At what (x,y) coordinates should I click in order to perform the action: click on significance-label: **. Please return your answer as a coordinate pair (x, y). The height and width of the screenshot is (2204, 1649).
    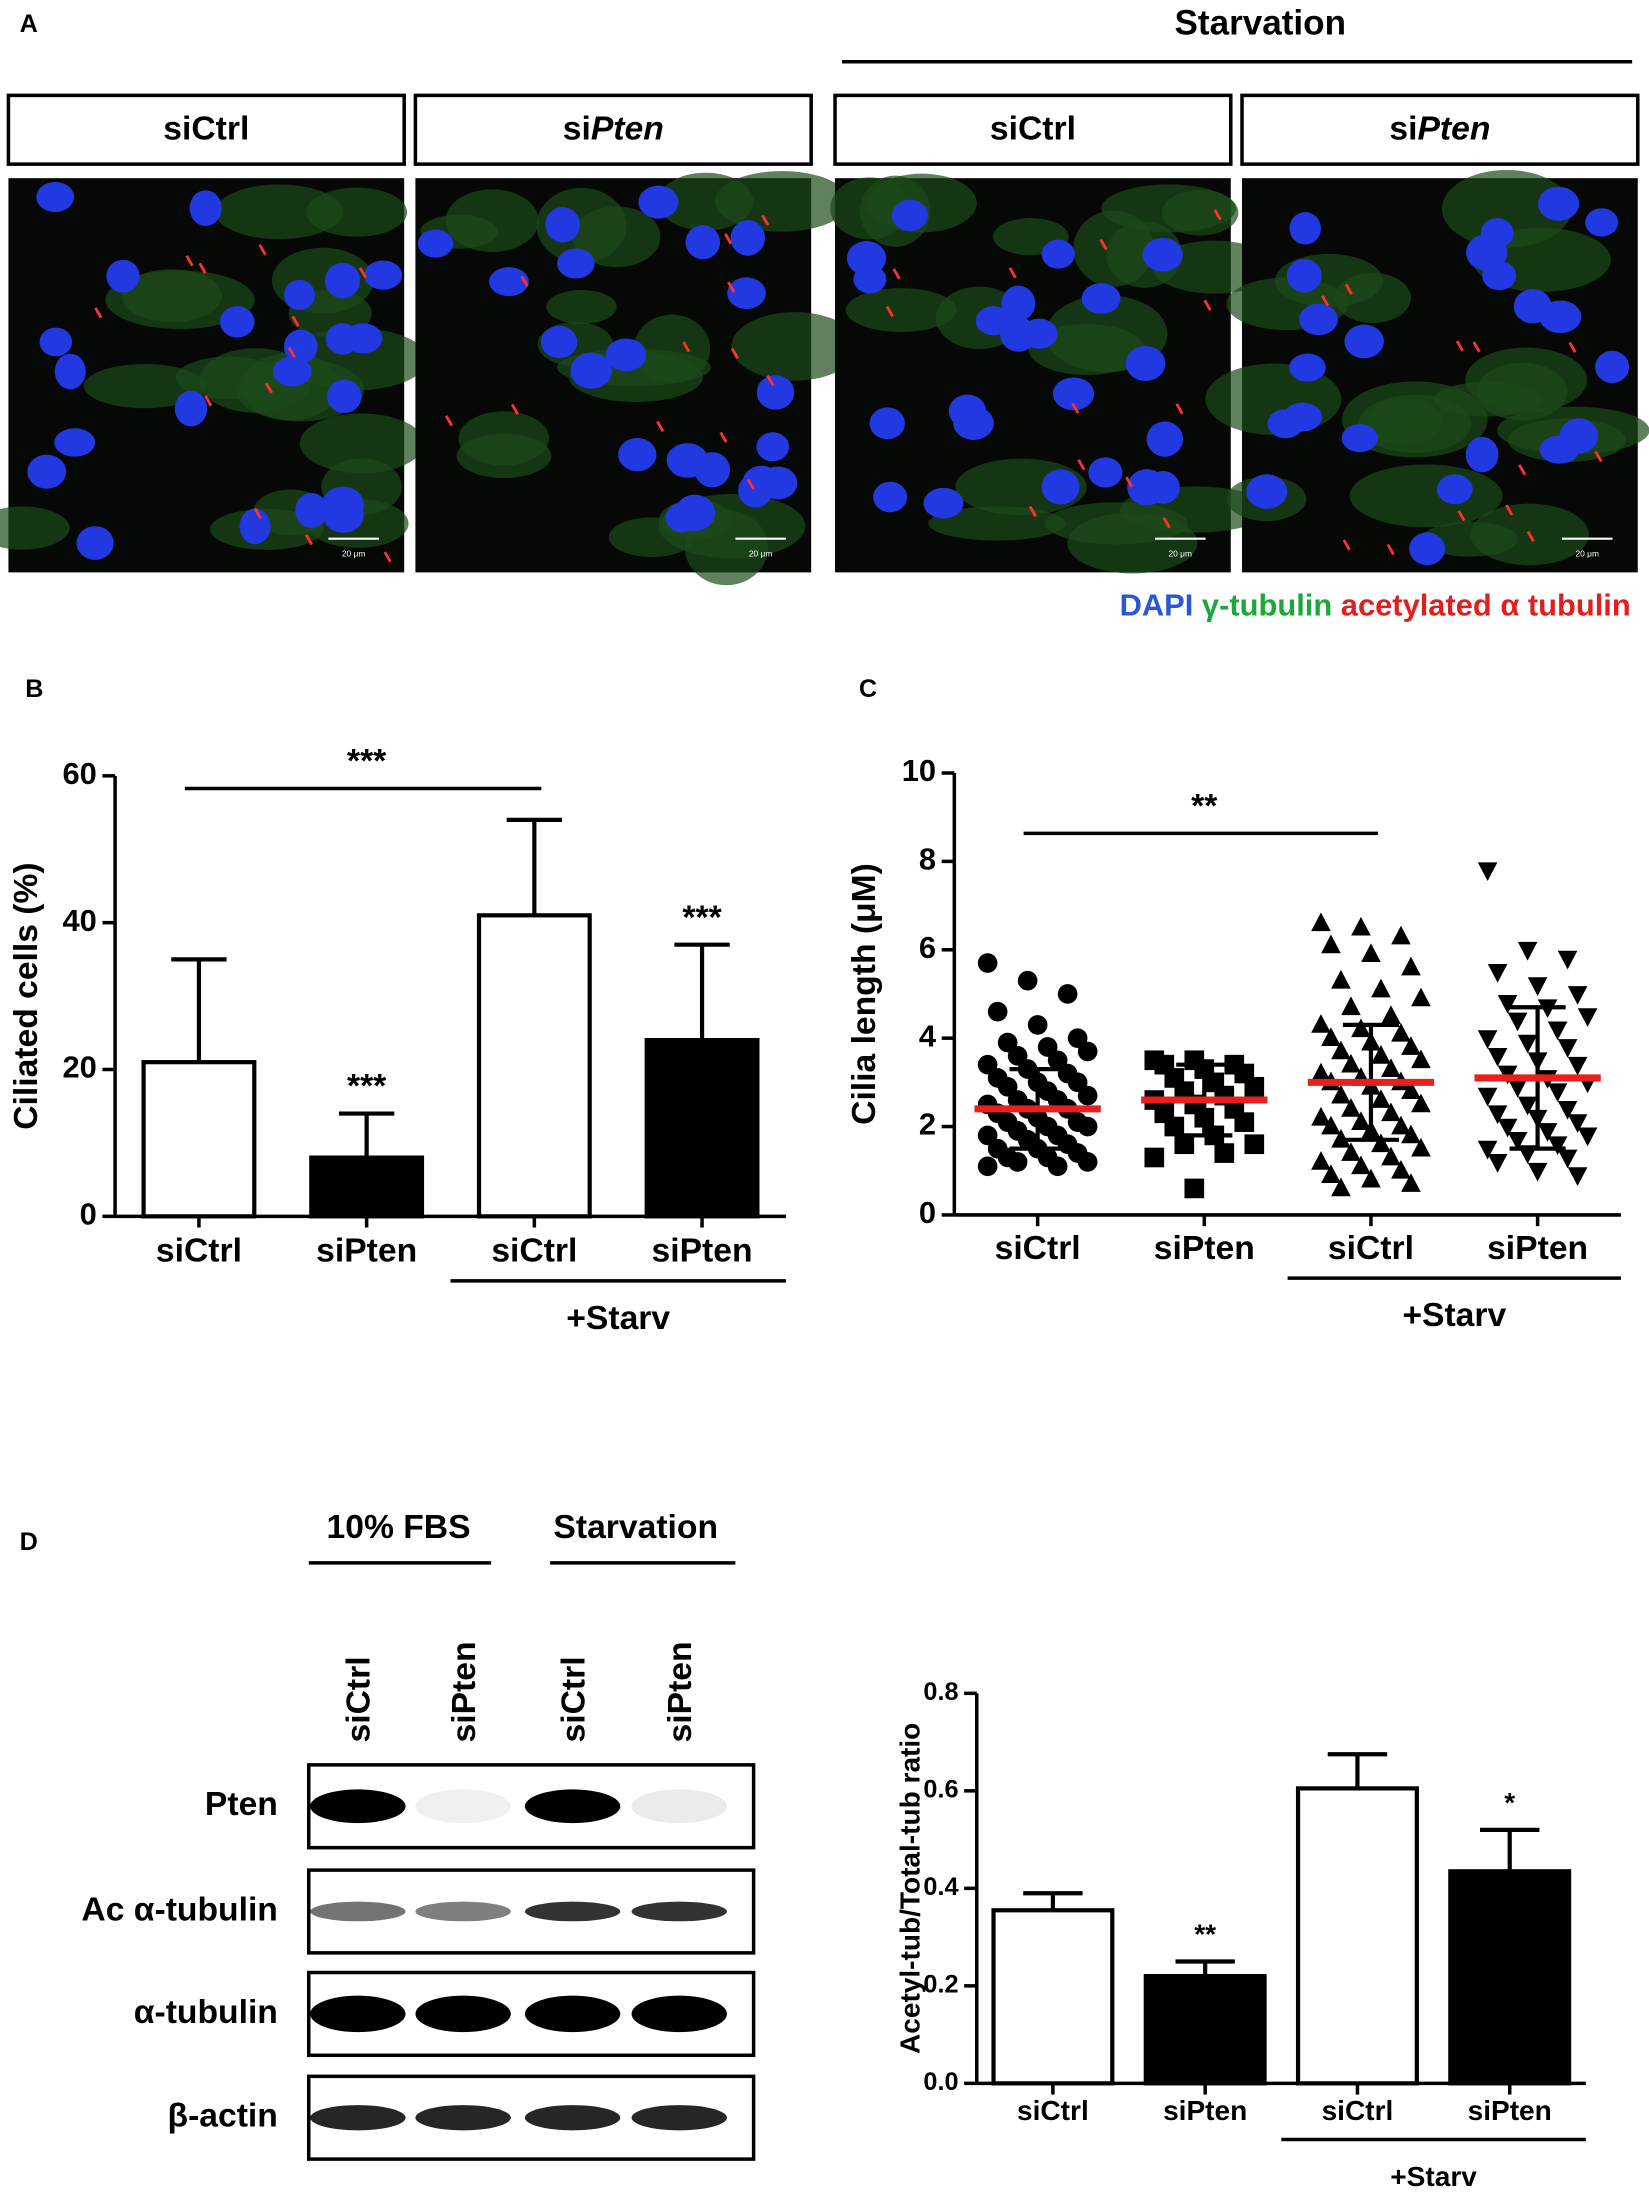
    Looking at the image, I should click on (1204, 806).